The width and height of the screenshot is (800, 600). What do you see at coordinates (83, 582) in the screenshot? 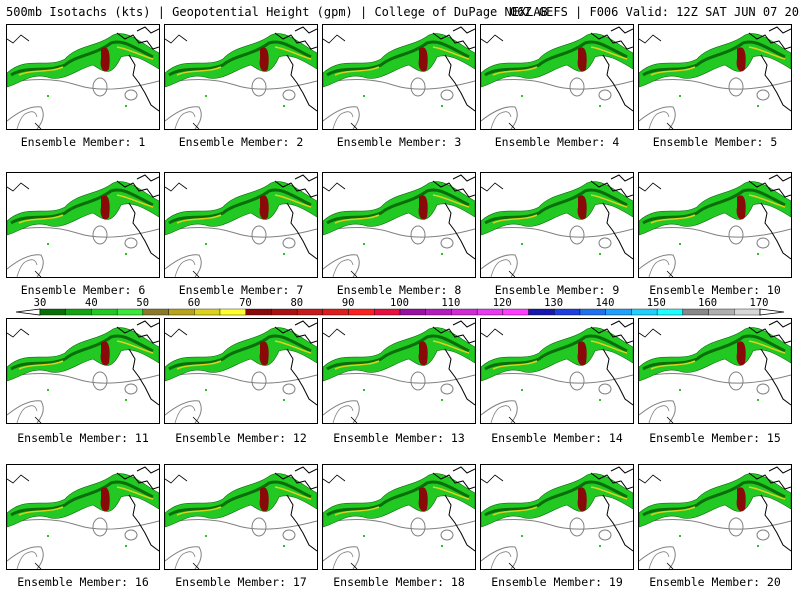
I see `ensemble-member-label: Ensemble Member: 16` at bounding box center [83, 582].